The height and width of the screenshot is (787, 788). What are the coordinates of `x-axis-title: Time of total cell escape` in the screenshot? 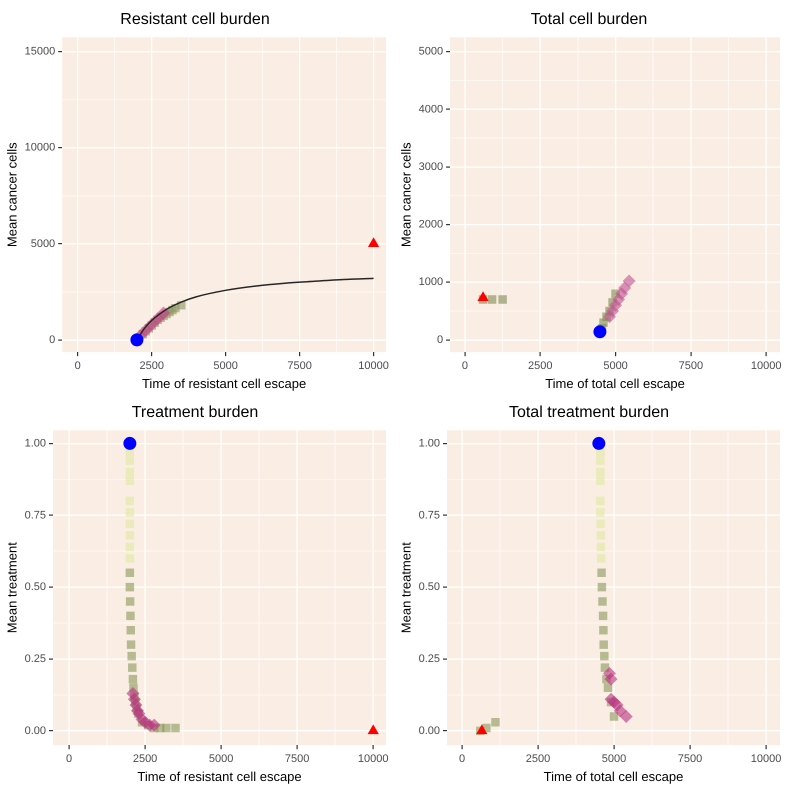 It's located at (615, 383).